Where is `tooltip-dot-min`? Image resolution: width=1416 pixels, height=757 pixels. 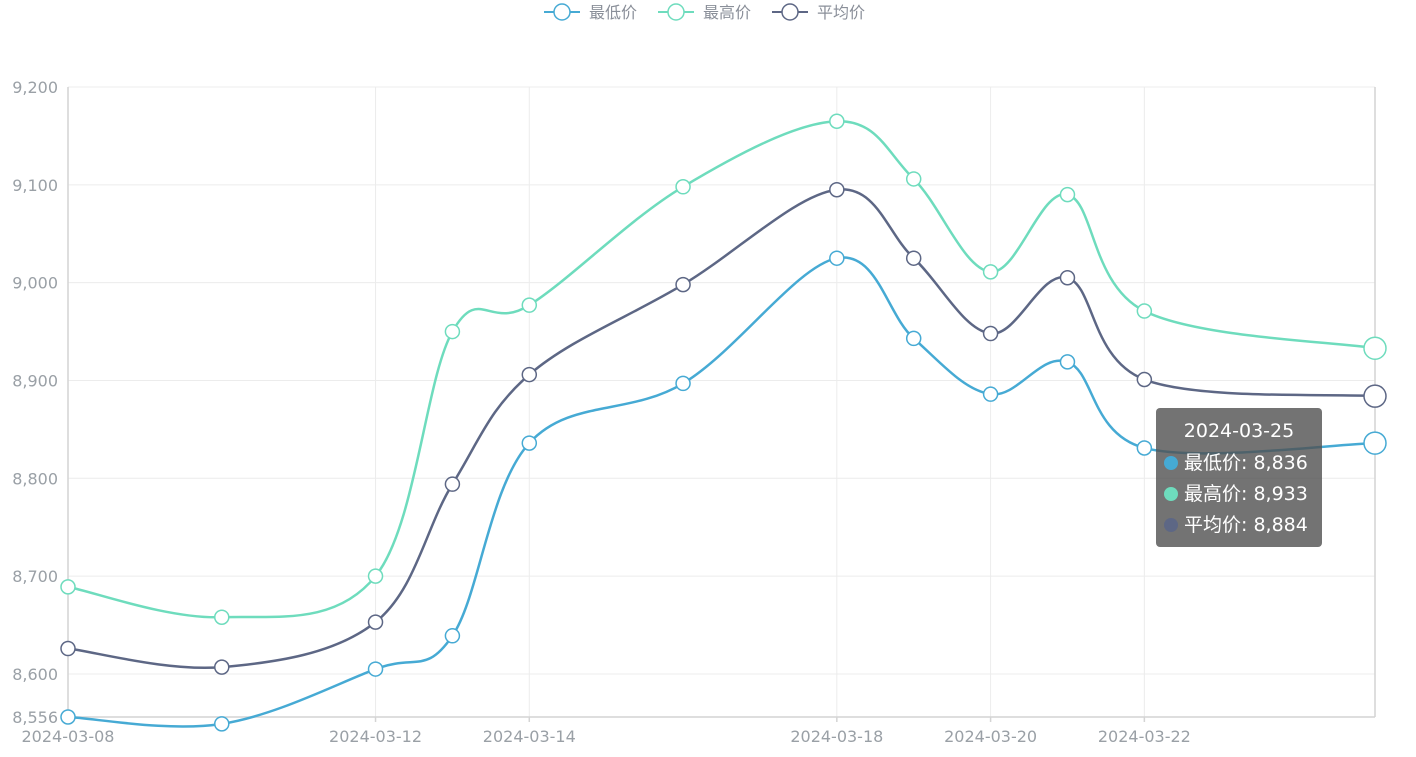
tooltip-dot-min is located at coordinates (1171, 463).